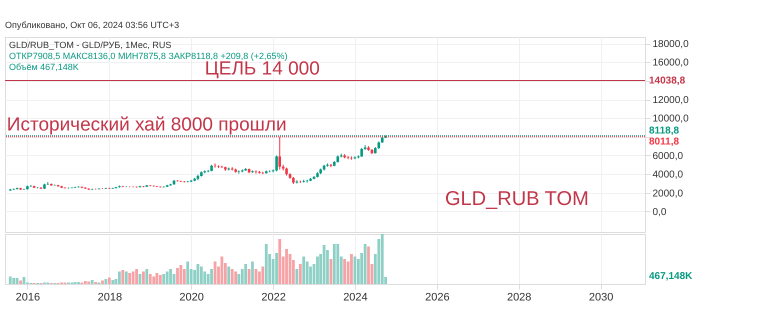 This screenshot has width=758, height=315. I want to click on y-tick-label: 0,0, so click(659, 212).